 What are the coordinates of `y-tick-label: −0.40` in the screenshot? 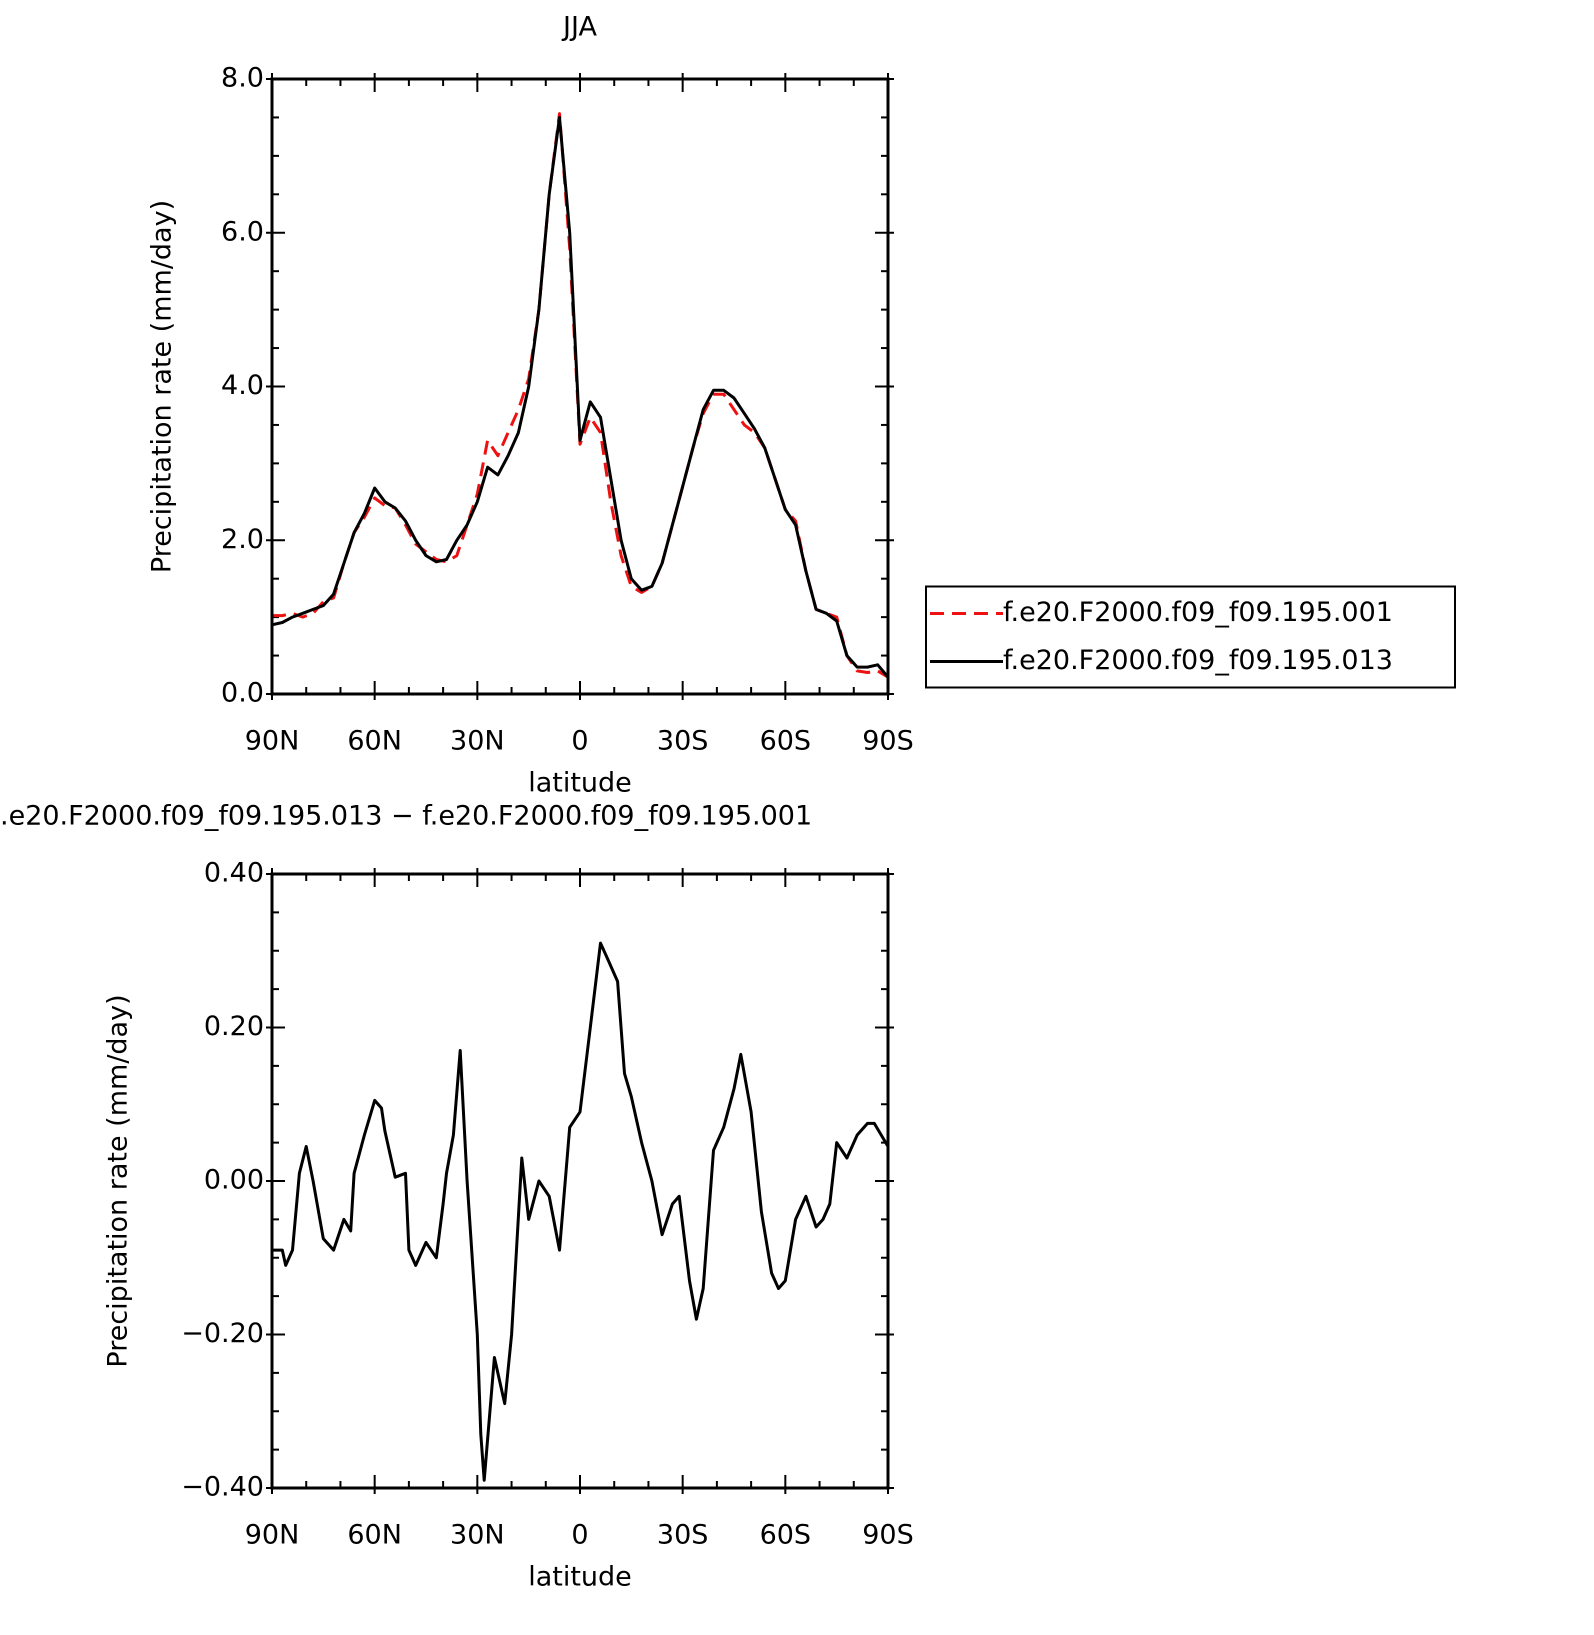 It's located at (222, 1487).